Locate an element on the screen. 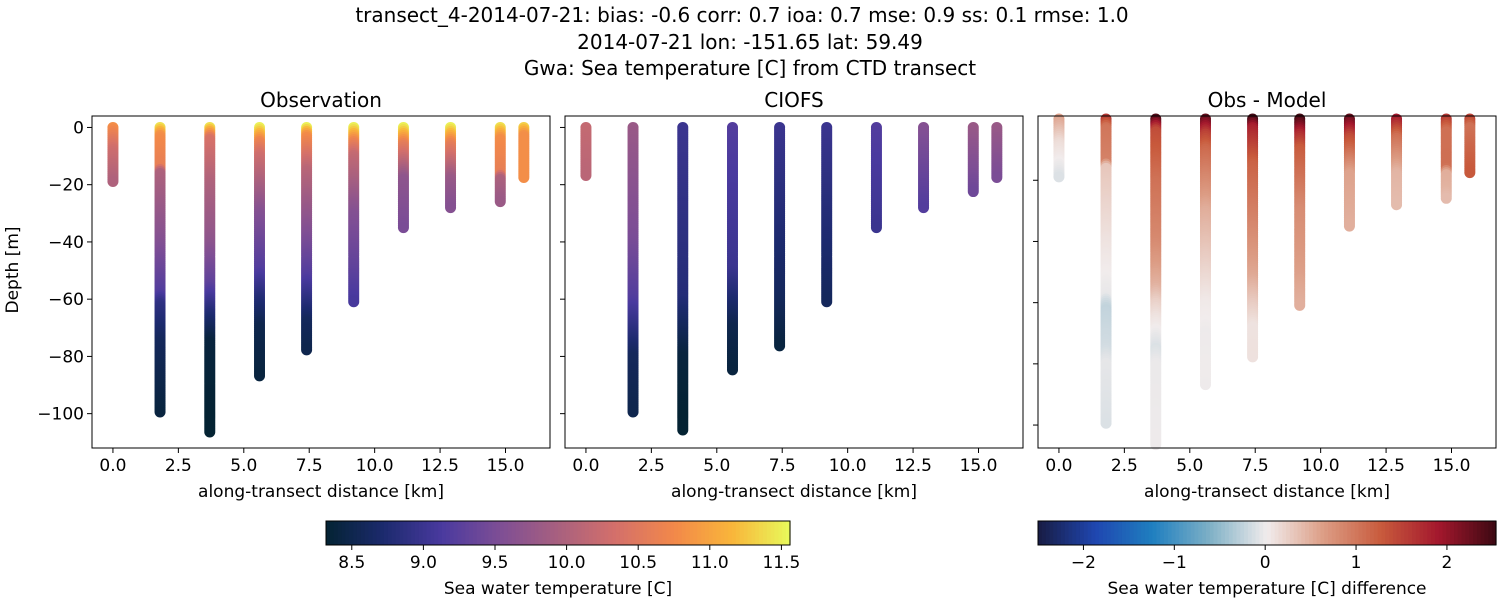  colorbar-tick-label: 0 is located at coordinates (1265, 563).